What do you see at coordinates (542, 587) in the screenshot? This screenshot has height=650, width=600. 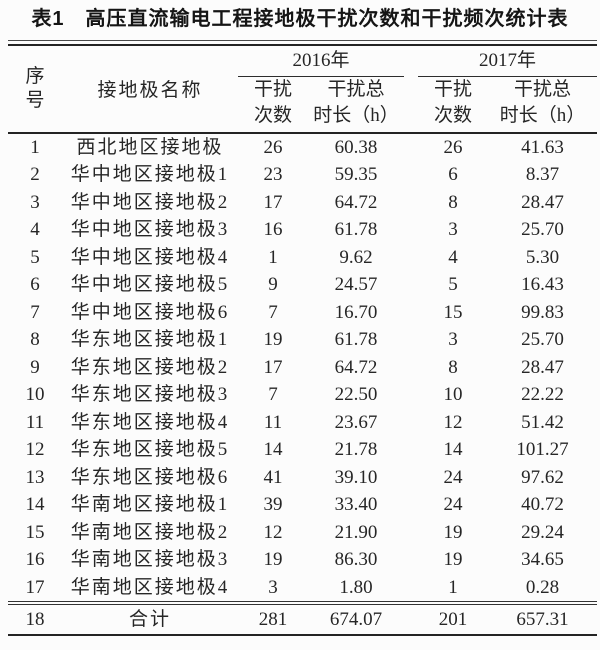 I see `cell-duration-2017: 0.28` at bounding box center [542, 587].